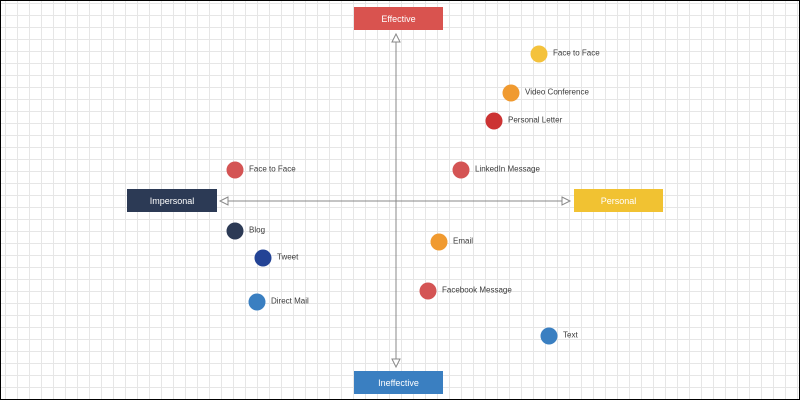 This screenshot has width=800, height=400. Describe the element at coordinates (463, 241) in the screenshot. I see `point-label: Email` at that location.